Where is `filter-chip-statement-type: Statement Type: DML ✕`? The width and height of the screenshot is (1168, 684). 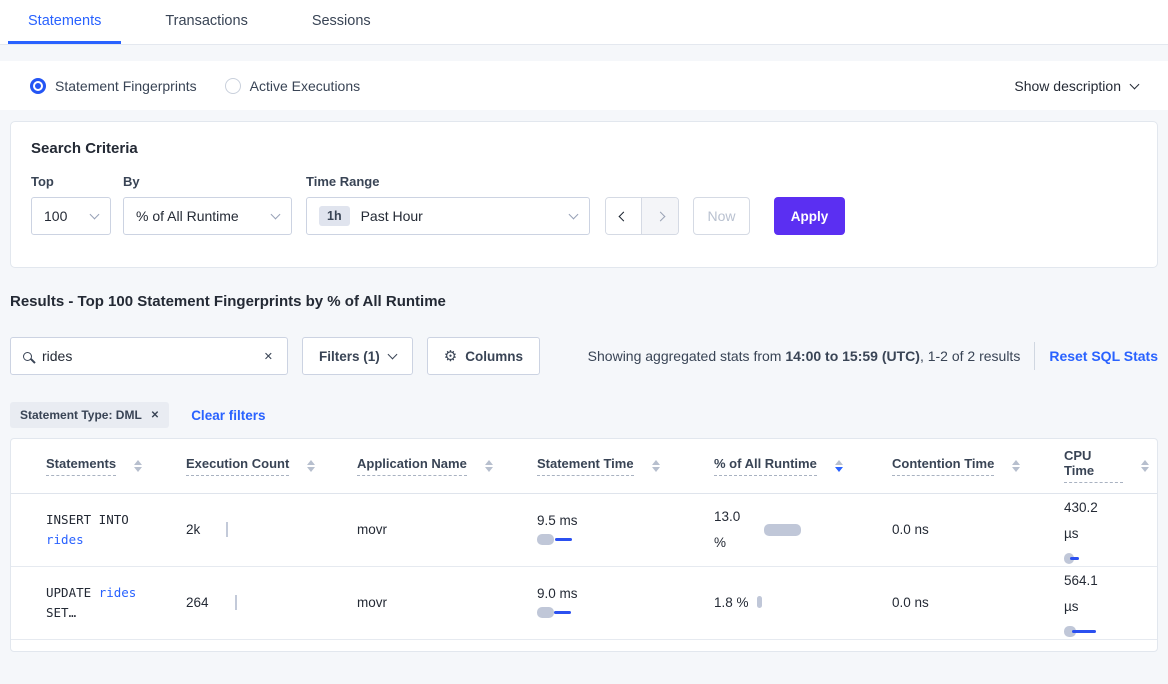 filter-chip-statement-type: Statement Type: DML ✕ is located at coordinates (90, 415).